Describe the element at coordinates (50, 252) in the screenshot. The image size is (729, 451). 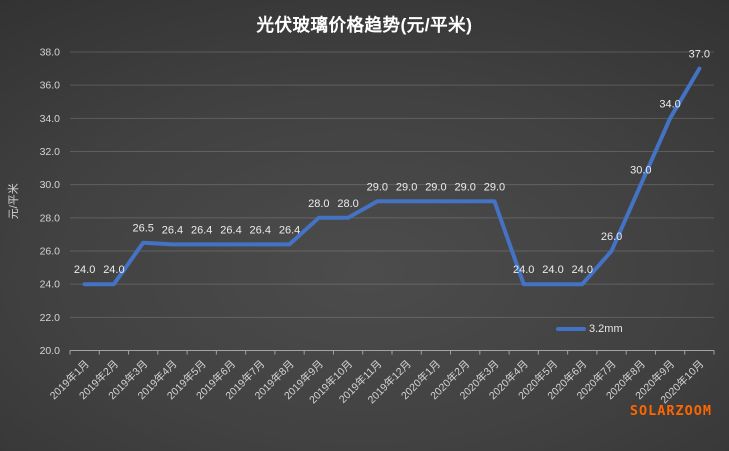
I see `y-tick-label: 26.0` at that location.